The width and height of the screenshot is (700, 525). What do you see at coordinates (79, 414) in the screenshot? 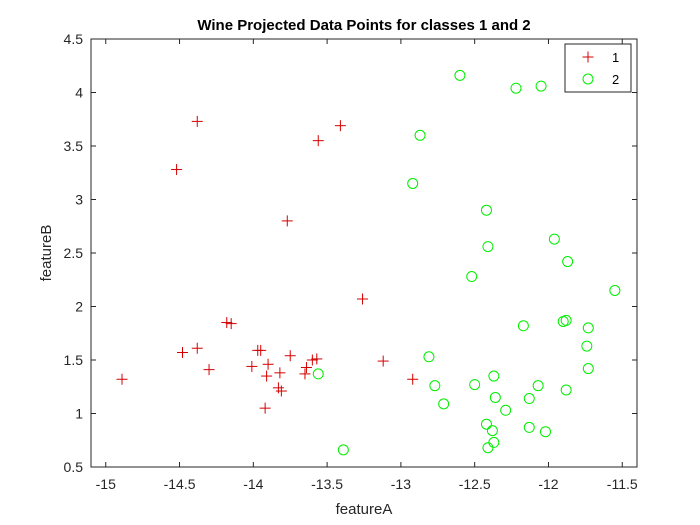
I see `y-tick-label: 1` at bounding box center [79, 414].